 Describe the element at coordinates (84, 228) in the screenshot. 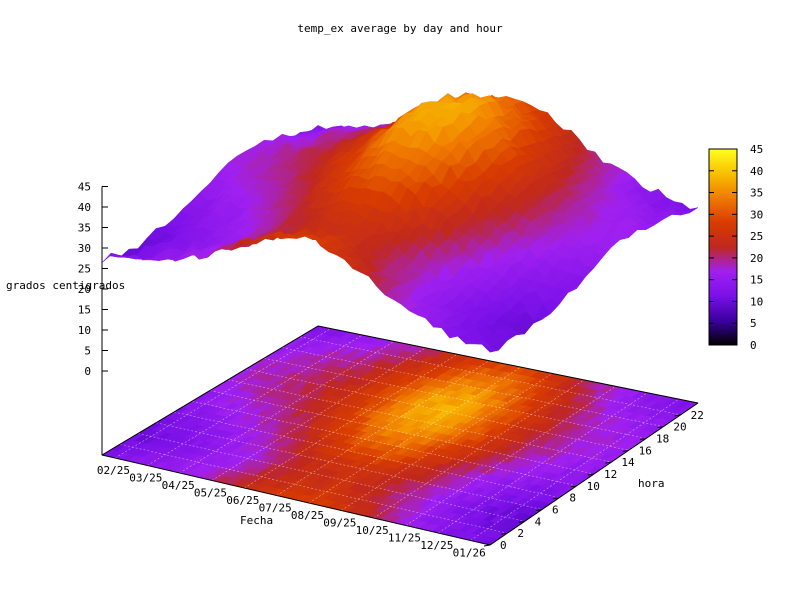

I see `z-tick-label: 35` at that location.